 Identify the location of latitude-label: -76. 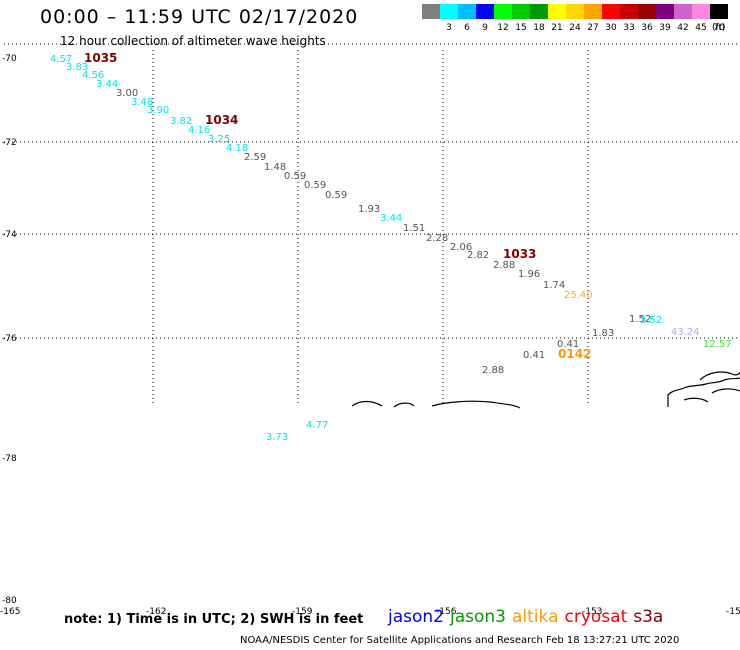
(9, 339).